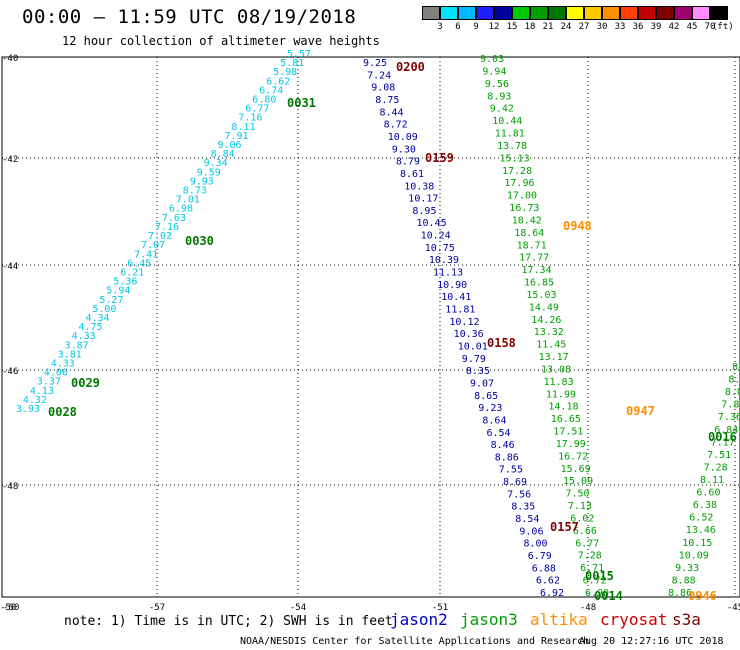  What do you see at coordinates (424, 211) in the screenshot?
I see `wave-height-label: 8.95` at bounding box center [424, 211].